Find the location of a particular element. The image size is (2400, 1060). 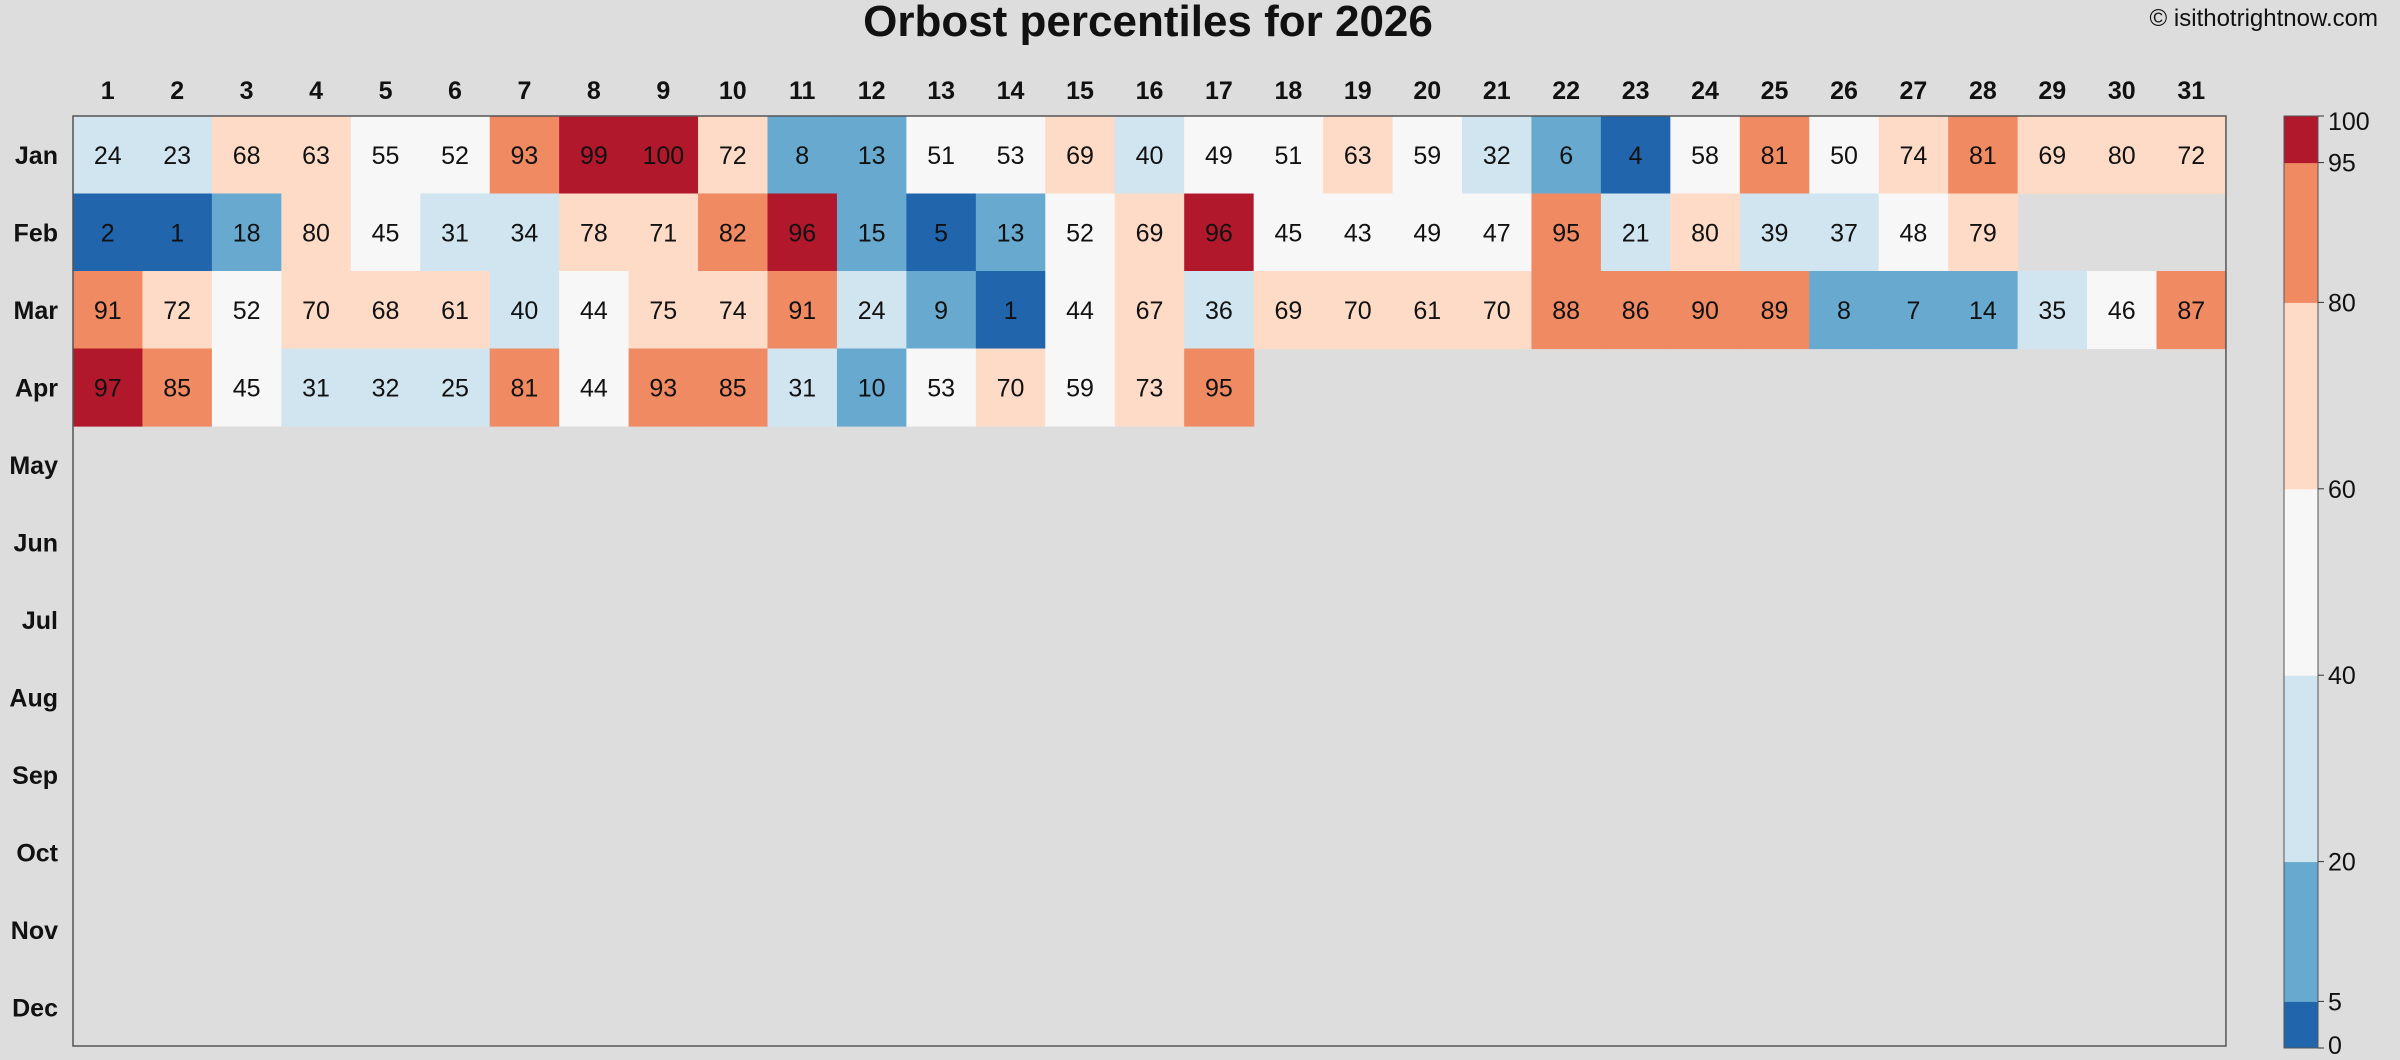

cell-value-label: 99 is located at coordinates (594, 156).